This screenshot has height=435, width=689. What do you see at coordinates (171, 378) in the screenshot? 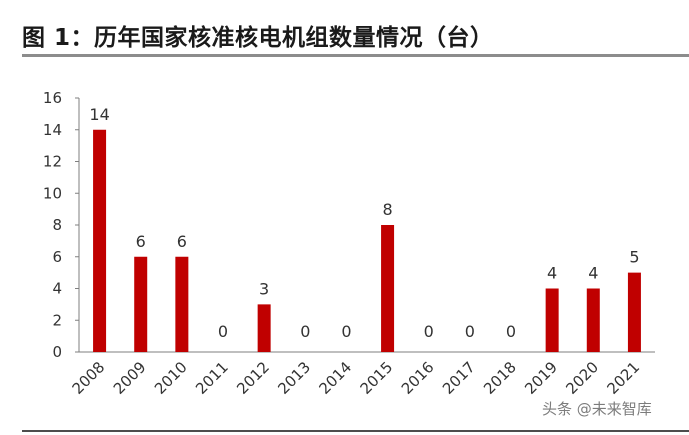
I see `x-tick-label-2010: 2010` at bounding box center [171, 378].